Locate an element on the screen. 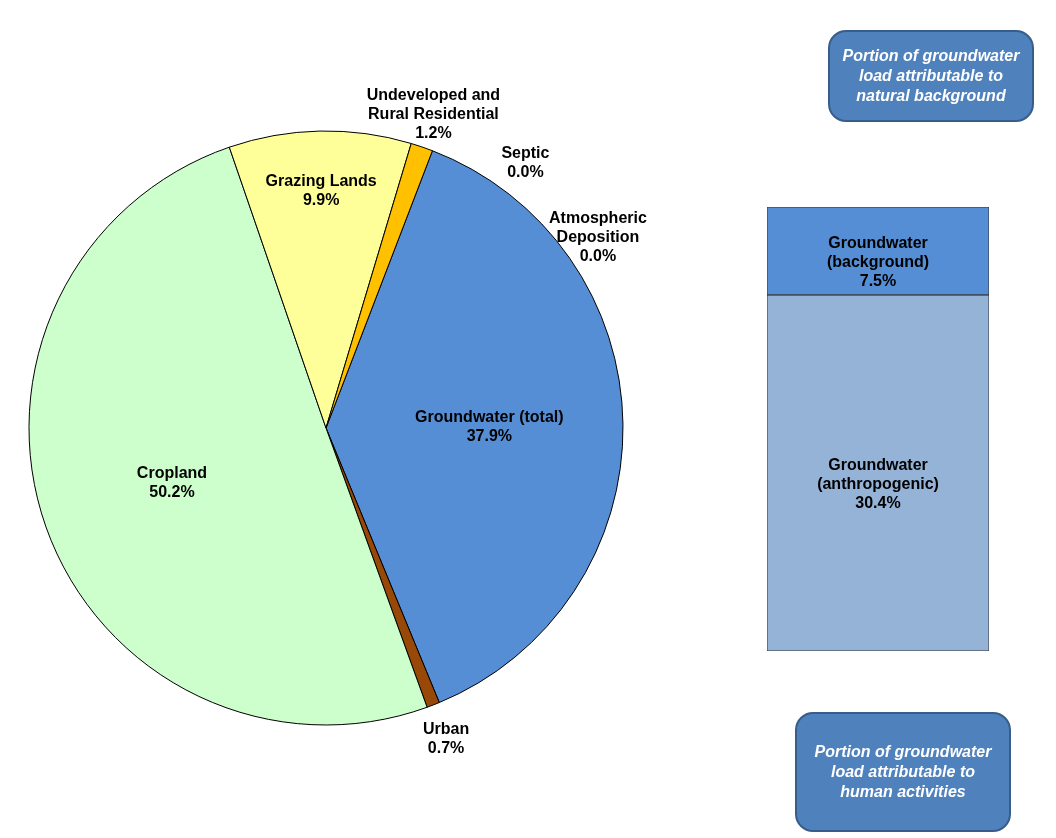 This screenshot has width=1056, height=838. category-label: Septic is located at coordinates (525, 152).